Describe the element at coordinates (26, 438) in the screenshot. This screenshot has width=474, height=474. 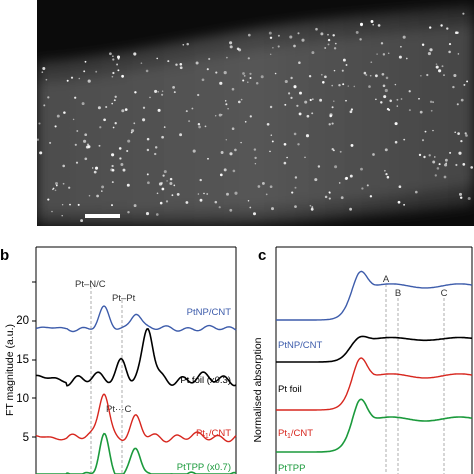
I see `panel-b-ytick-label: 5` at that location.